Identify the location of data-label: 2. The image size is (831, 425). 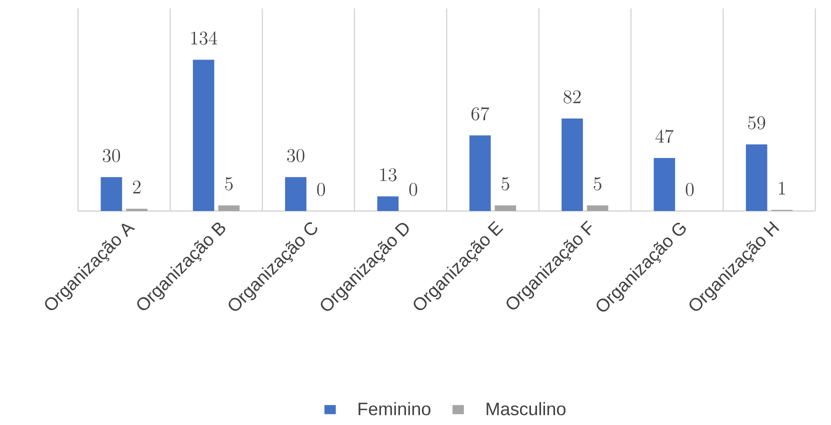
(136, 187).